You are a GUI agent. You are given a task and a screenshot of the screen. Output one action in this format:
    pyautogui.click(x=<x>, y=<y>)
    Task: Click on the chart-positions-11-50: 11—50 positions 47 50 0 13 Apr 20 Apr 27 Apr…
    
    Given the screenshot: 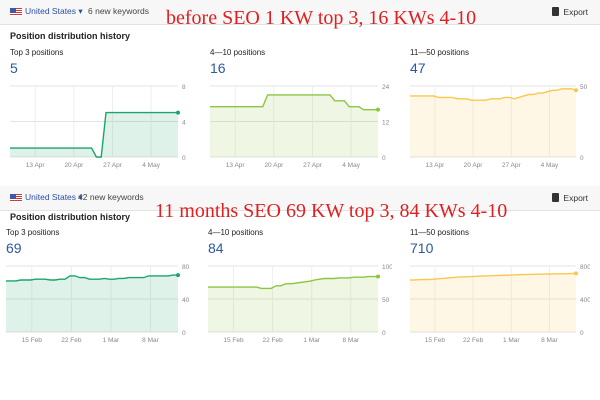 What is the action you would take?
    pyautogui.click(x=500, y=109)
    